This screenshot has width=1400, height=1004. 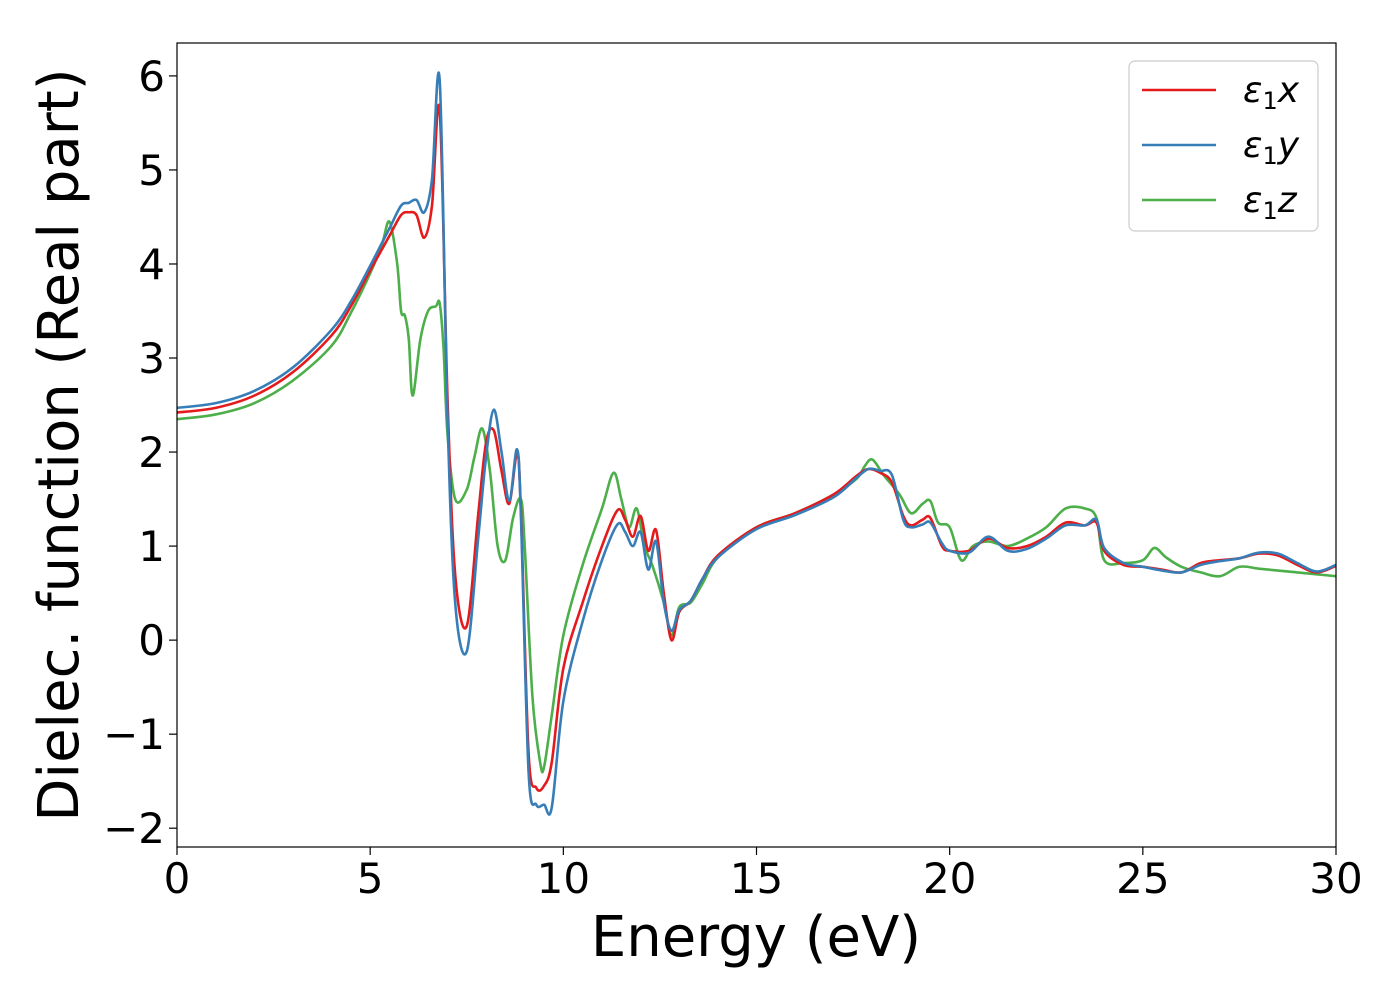 I want to click on legend-frame, so click(x=1223, y=146).